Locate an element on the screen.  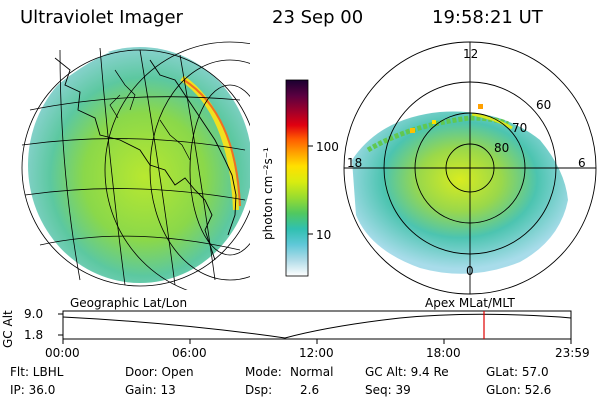
timeline-ytick-9: 9.0 is located at coordinates (34, 314).